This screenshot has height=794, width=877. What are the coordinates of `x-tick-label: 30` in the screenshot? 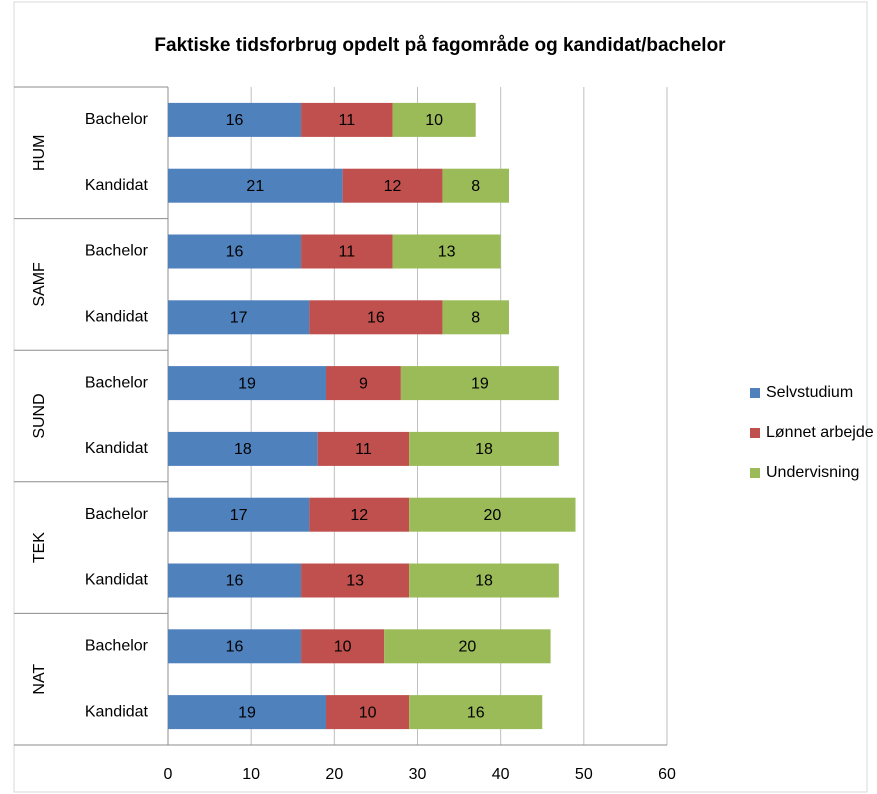 It's located at (418, 774).